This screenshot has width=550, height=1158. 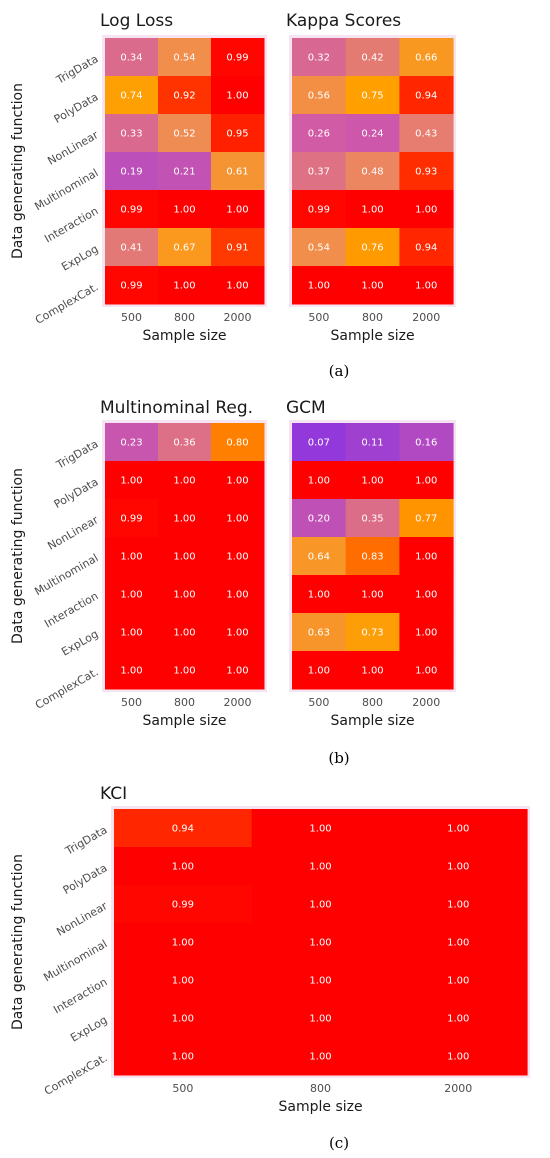 What do you see at coordinates (372, 134) in the screenshot?
I see `cell-value-label: 0.24` at bounding box center [372, 134].